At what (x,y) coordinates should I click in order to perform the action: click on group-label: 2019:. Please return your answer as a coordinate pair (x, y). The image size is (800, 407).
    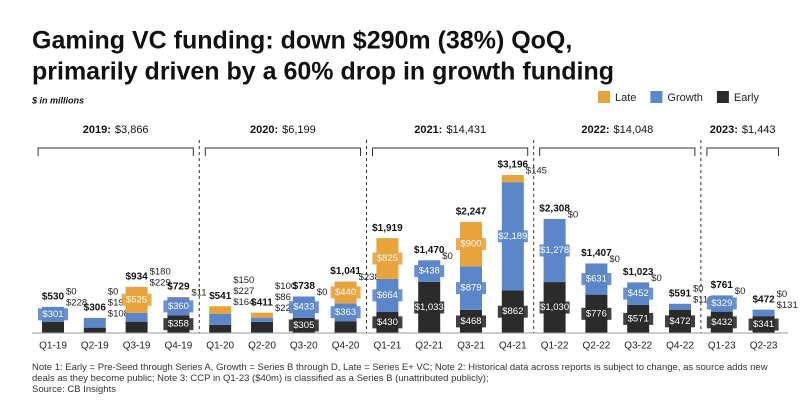
    Looking at the image, I should click on (97, 130).